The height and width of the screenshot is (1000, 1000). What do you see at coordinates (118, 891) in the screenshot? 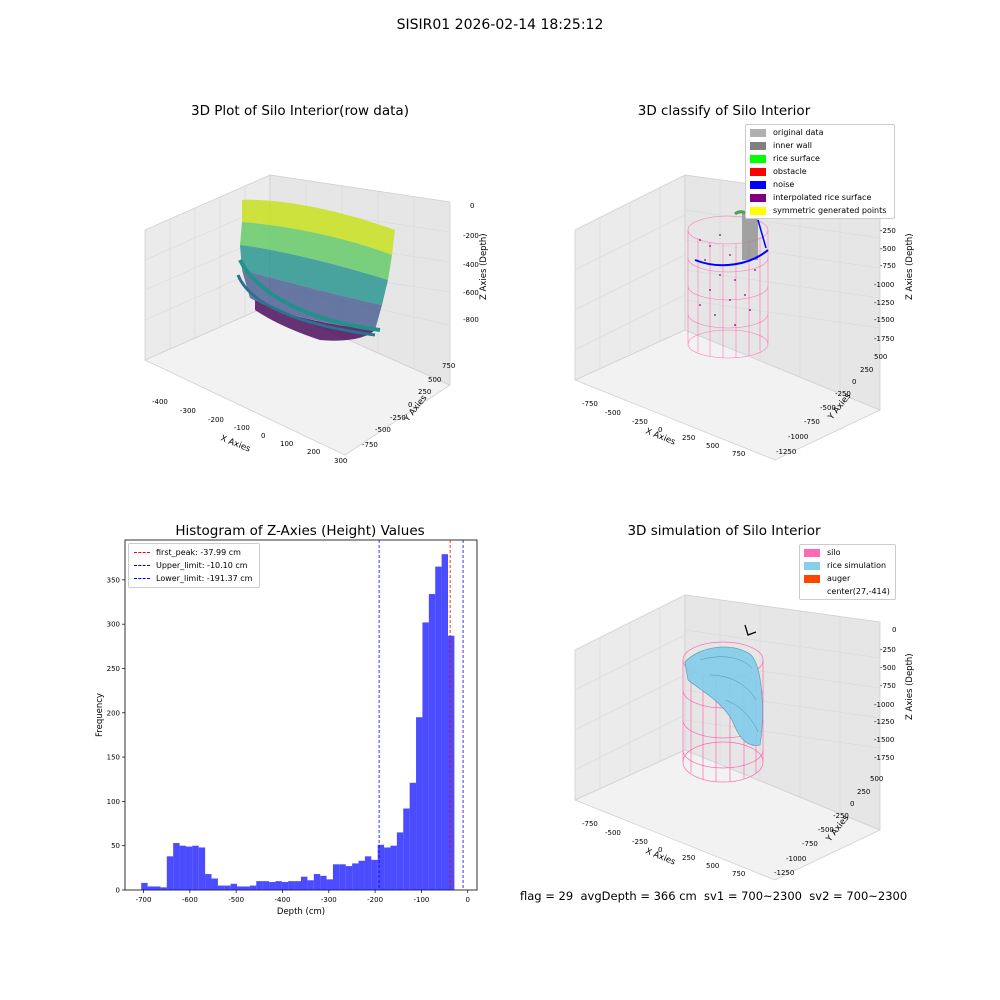
I see `y-tick-label: 0` at bounding box center [118, 891].